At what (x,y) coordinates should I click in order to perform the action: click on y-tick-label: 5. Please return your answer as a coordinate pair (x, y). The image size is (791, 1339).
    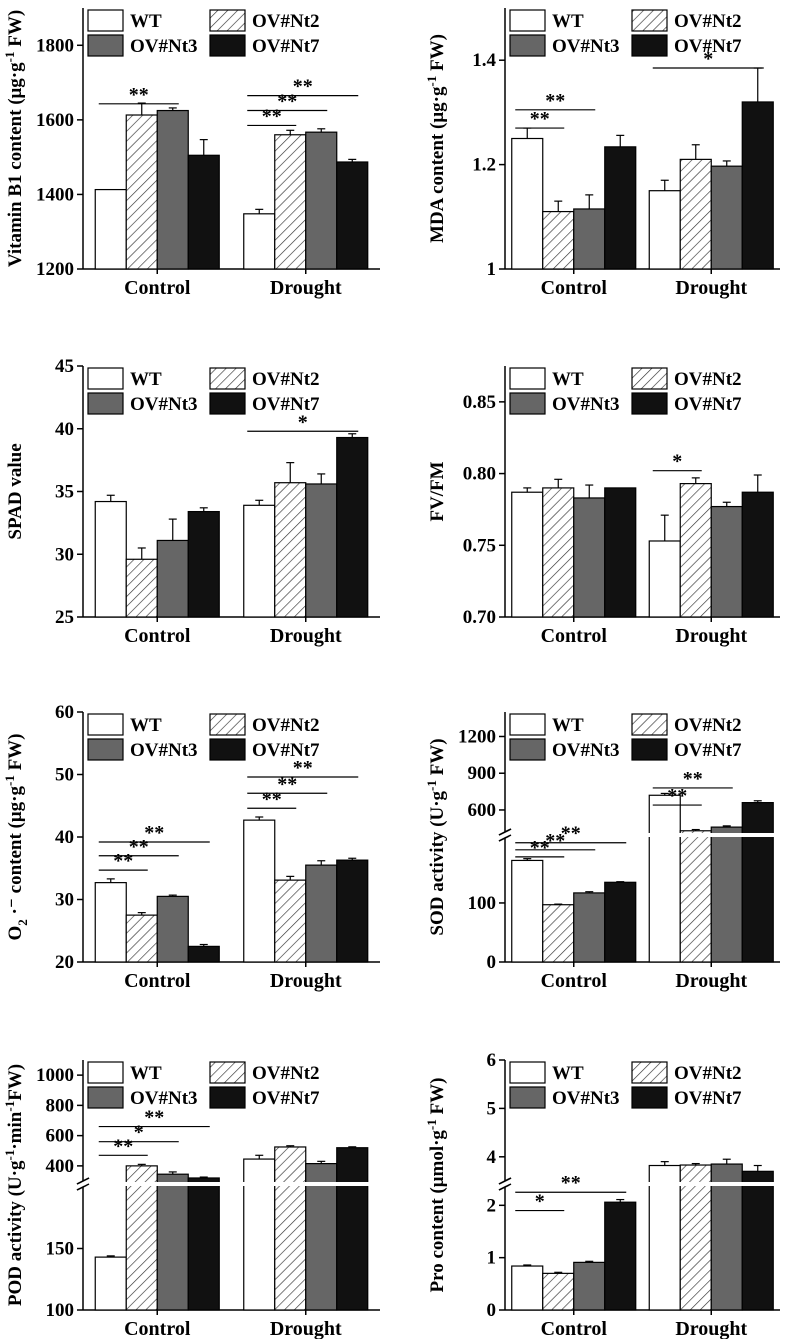
    Looking at the image, I should click on (492, 1108).